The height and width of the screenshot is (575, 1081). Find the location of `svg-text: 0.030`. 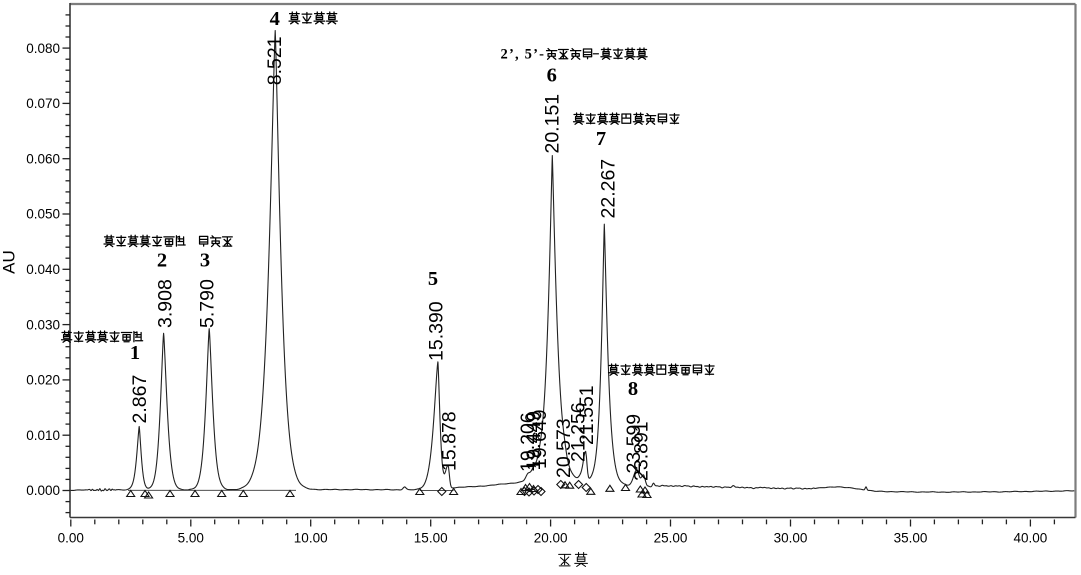

svg-text: 0.030 is located at coordinates (43, 324).